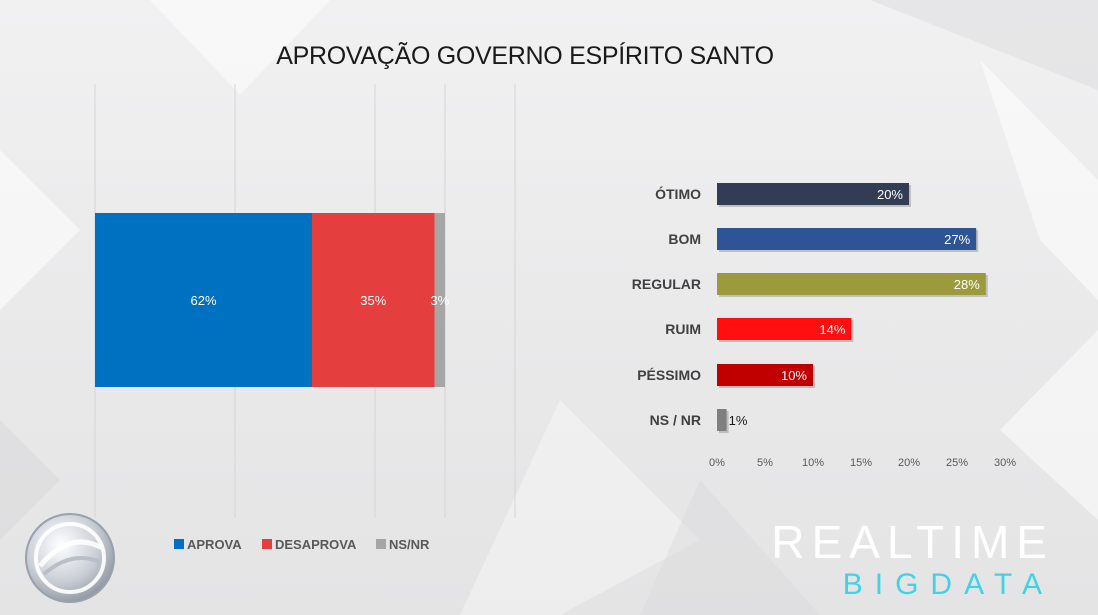 The width and height of the screenshot is (1098, 615). I want to click on x-tick-label: 0%, so click(717, 463).